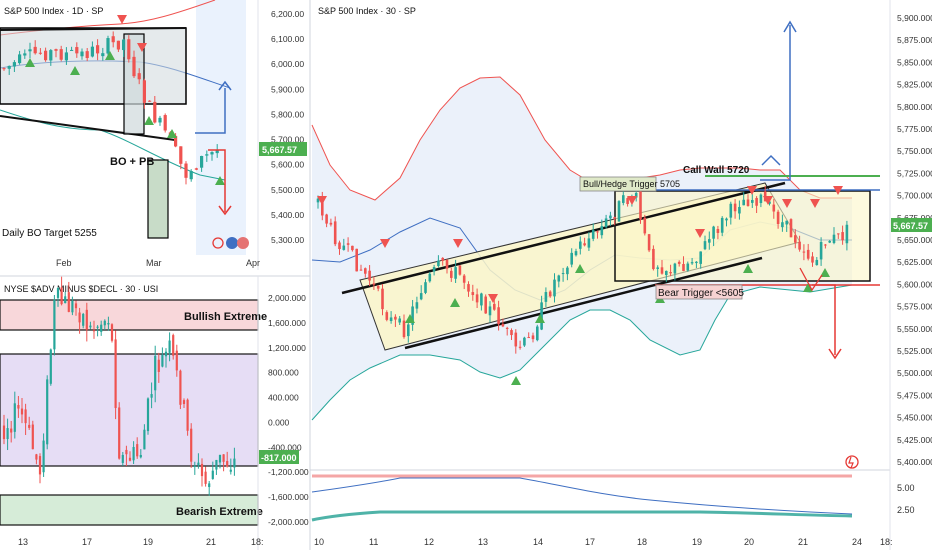 This screenshot has height=555, width=932. What do you see at coordinates (367, 11) in the screenshot?
I see `intraday-title: S&P 500 Index · 30 · SP` at bounding box center [367, 11].